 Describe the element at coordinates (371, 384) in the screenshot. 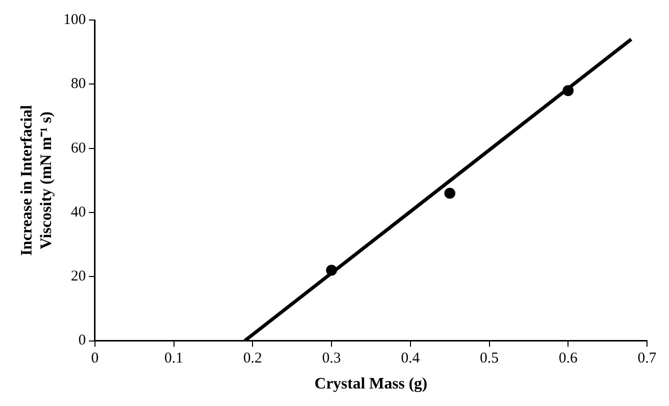

I see `x-axis-title: Crystal Mass (g)` at that location.